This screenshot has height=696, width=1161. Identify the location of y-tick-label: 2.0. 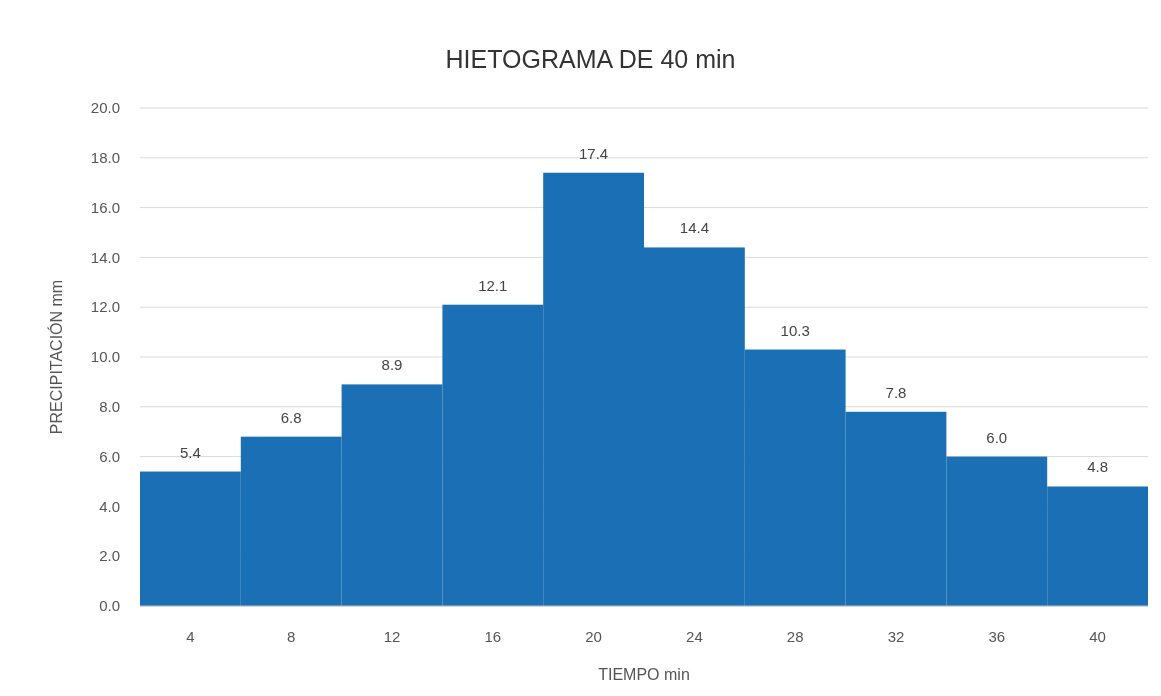
(109, 556).